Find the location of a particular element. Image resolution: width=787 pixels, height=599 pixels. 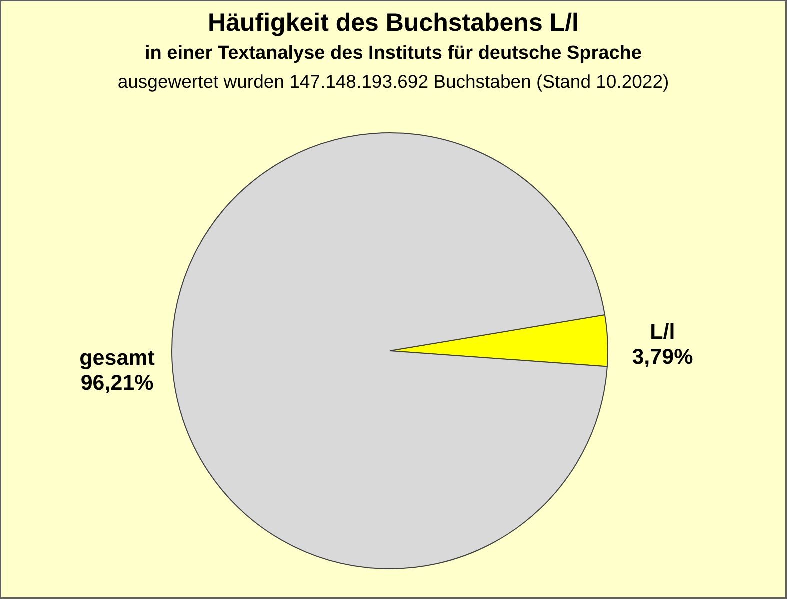

text: ausgewertet wurden 147.148.193.692 Buchstaben (Stand 10.2022) is located at coordinates (394, 81).